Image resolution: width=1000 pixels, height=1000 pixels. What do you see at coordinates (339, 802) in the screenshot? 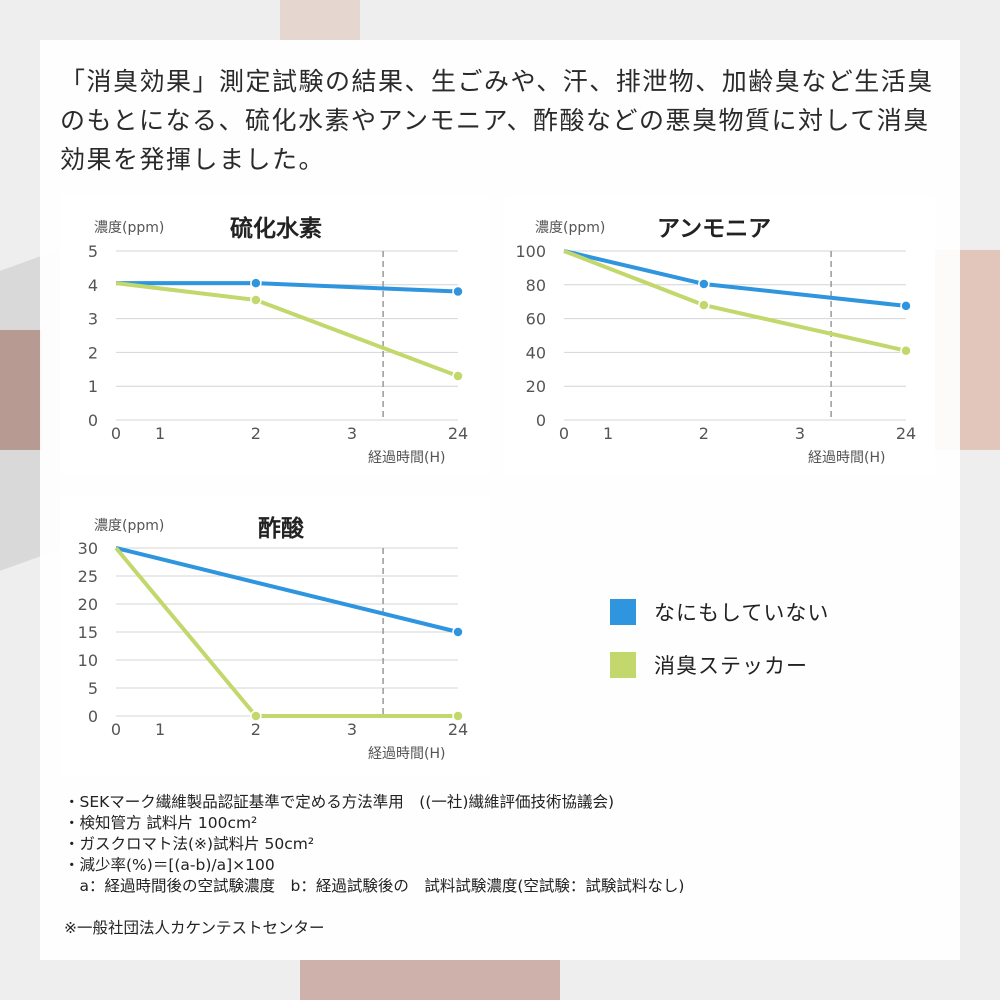
I see `note-line: ・SEKマーク繊維製品認証基準で定める方法準用 ((一社)繊維評価技術協議会)` at bounding box center [339, 802].